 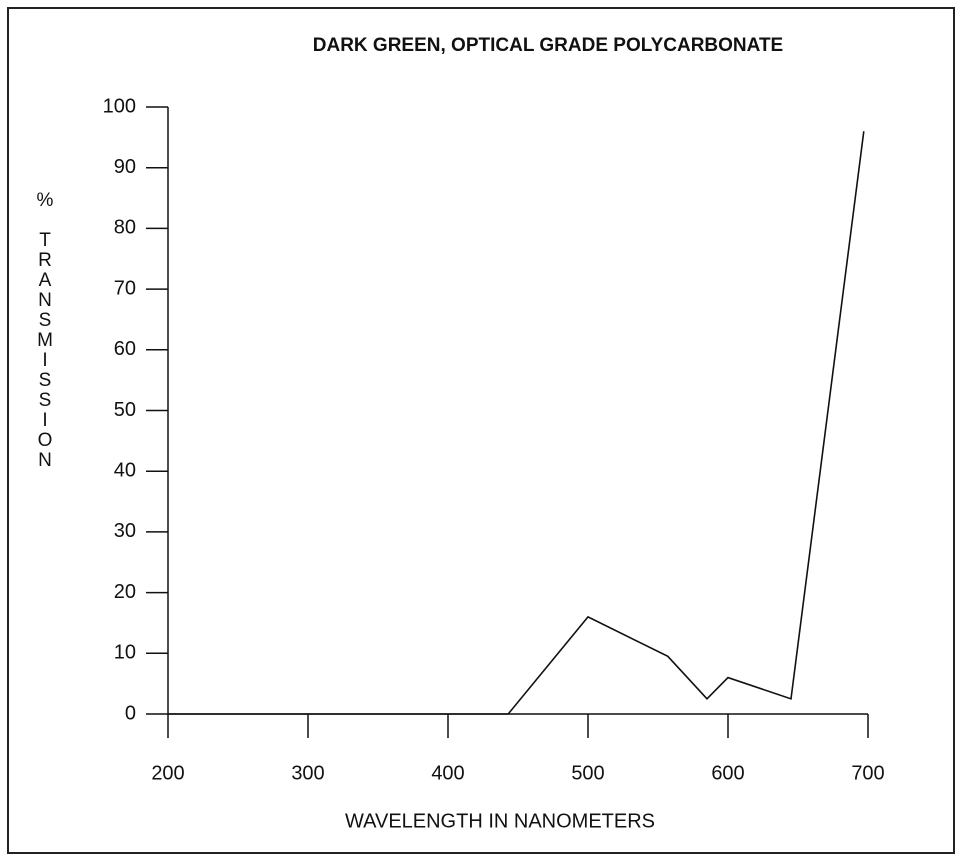 I want to click on y-tick-label: 10, so click(x=125, y=653).